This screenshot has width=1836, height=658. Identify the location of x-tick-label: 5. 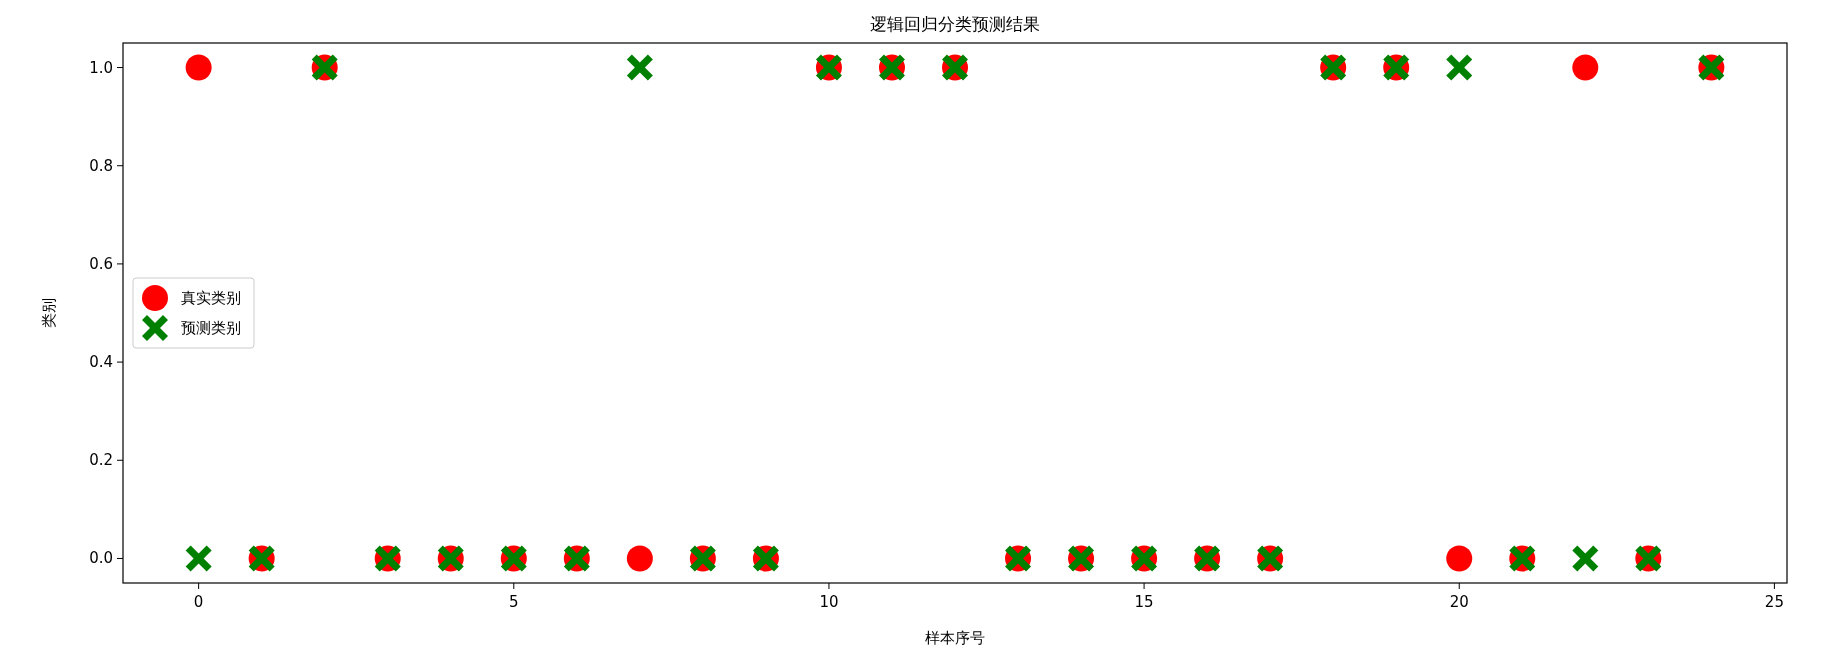
(514, 602).